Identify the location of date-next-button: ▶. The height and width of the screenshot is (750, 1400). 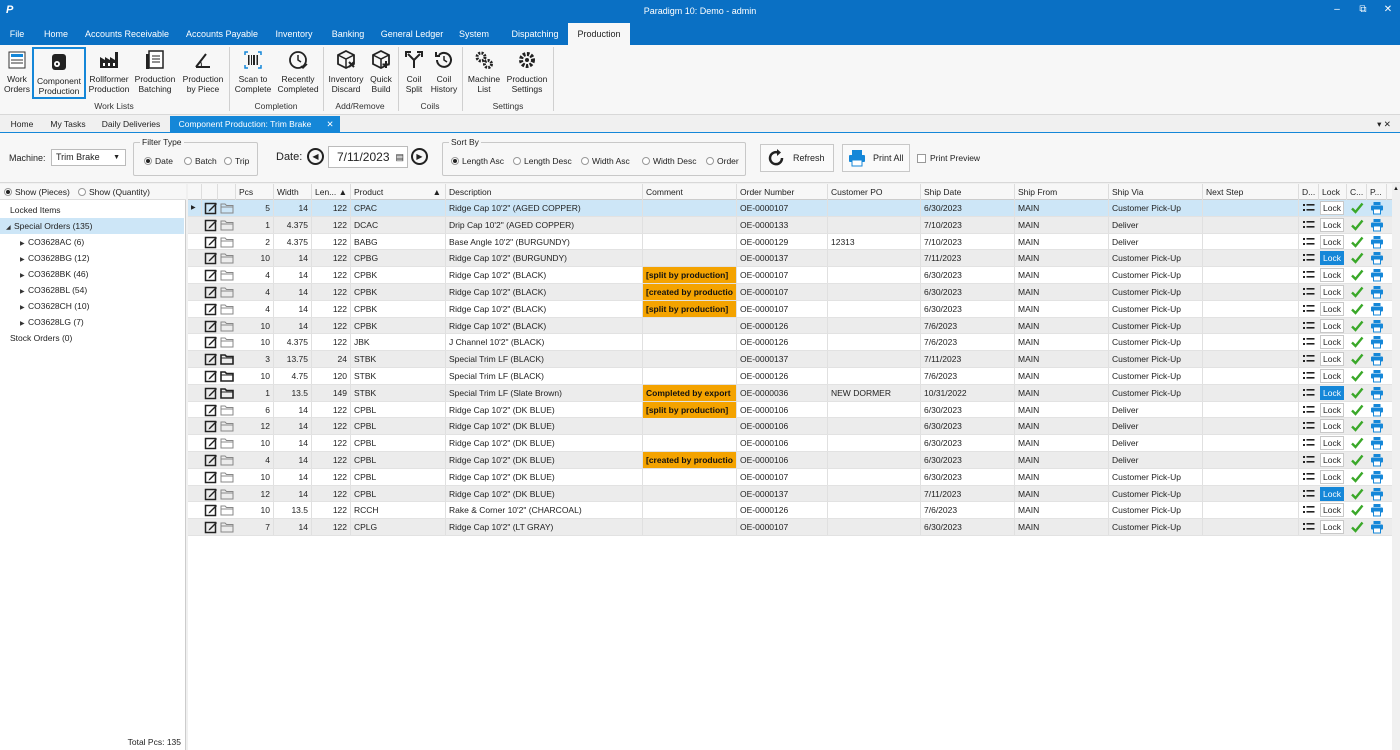
(419, 156).